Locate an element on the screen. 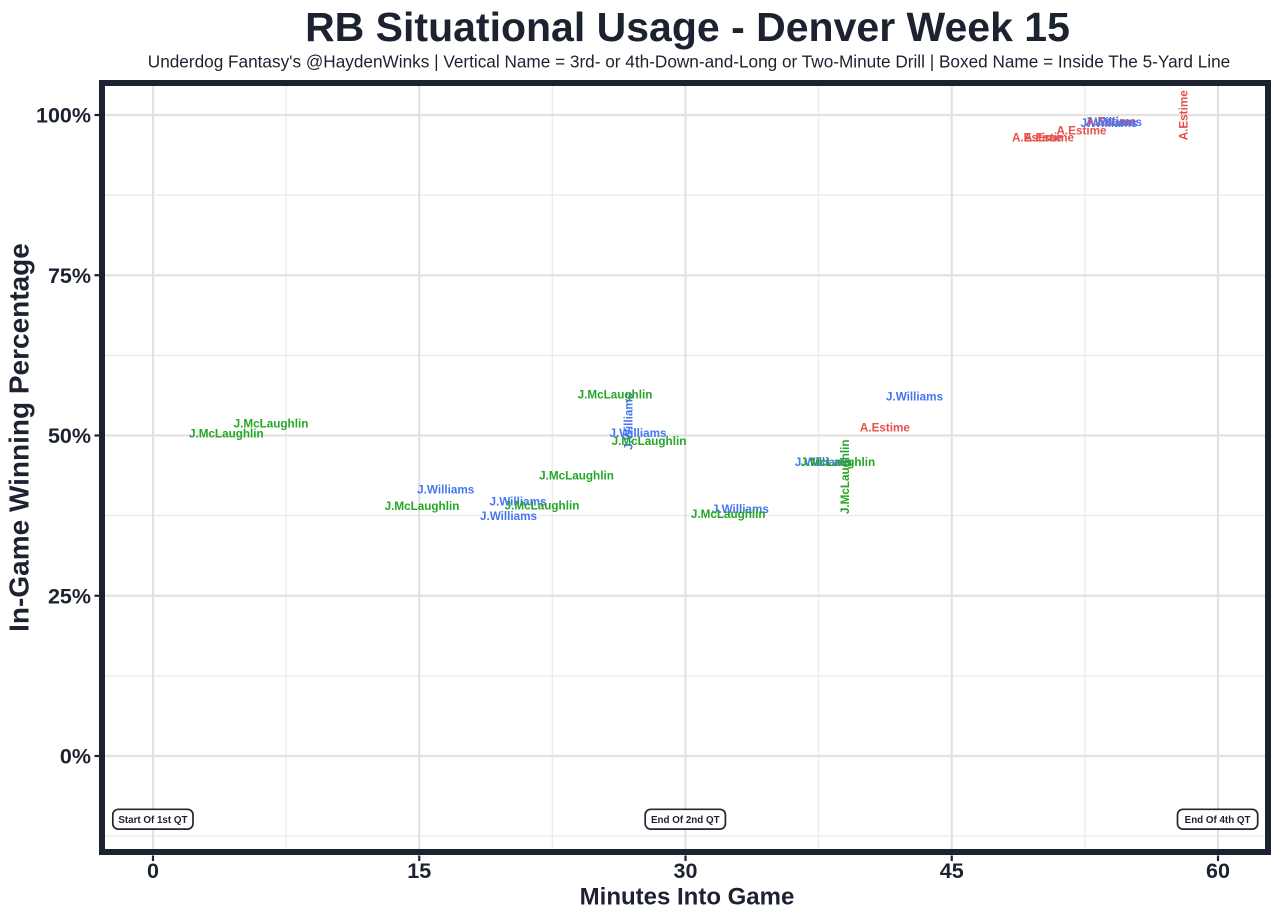 This screenshot has height=919, width=1280. svg-text: 100% is located at coordinates (63, 116).